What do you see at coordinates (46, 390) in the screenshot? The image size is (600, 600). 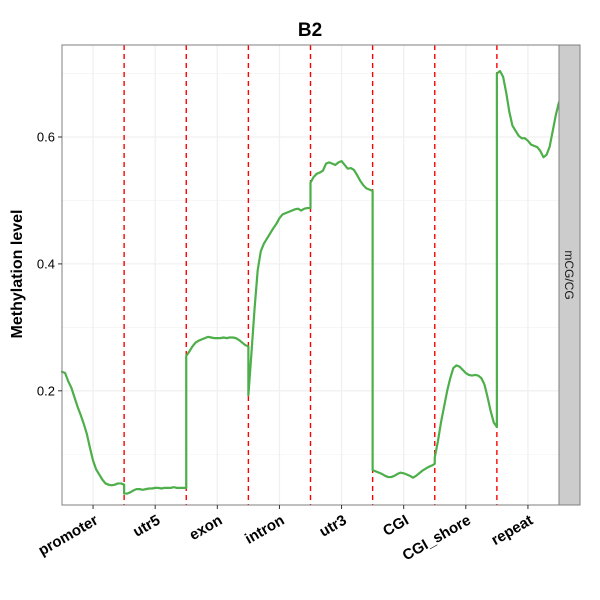 I see `y-tick-label: 0.2` at bounding box center [46, 390].